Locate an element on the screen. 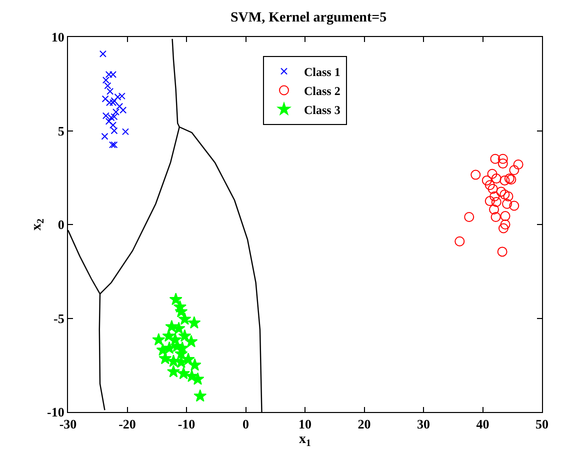  chart-title: SVM, Kernel argument=5 is located at coordinates (308, 18).